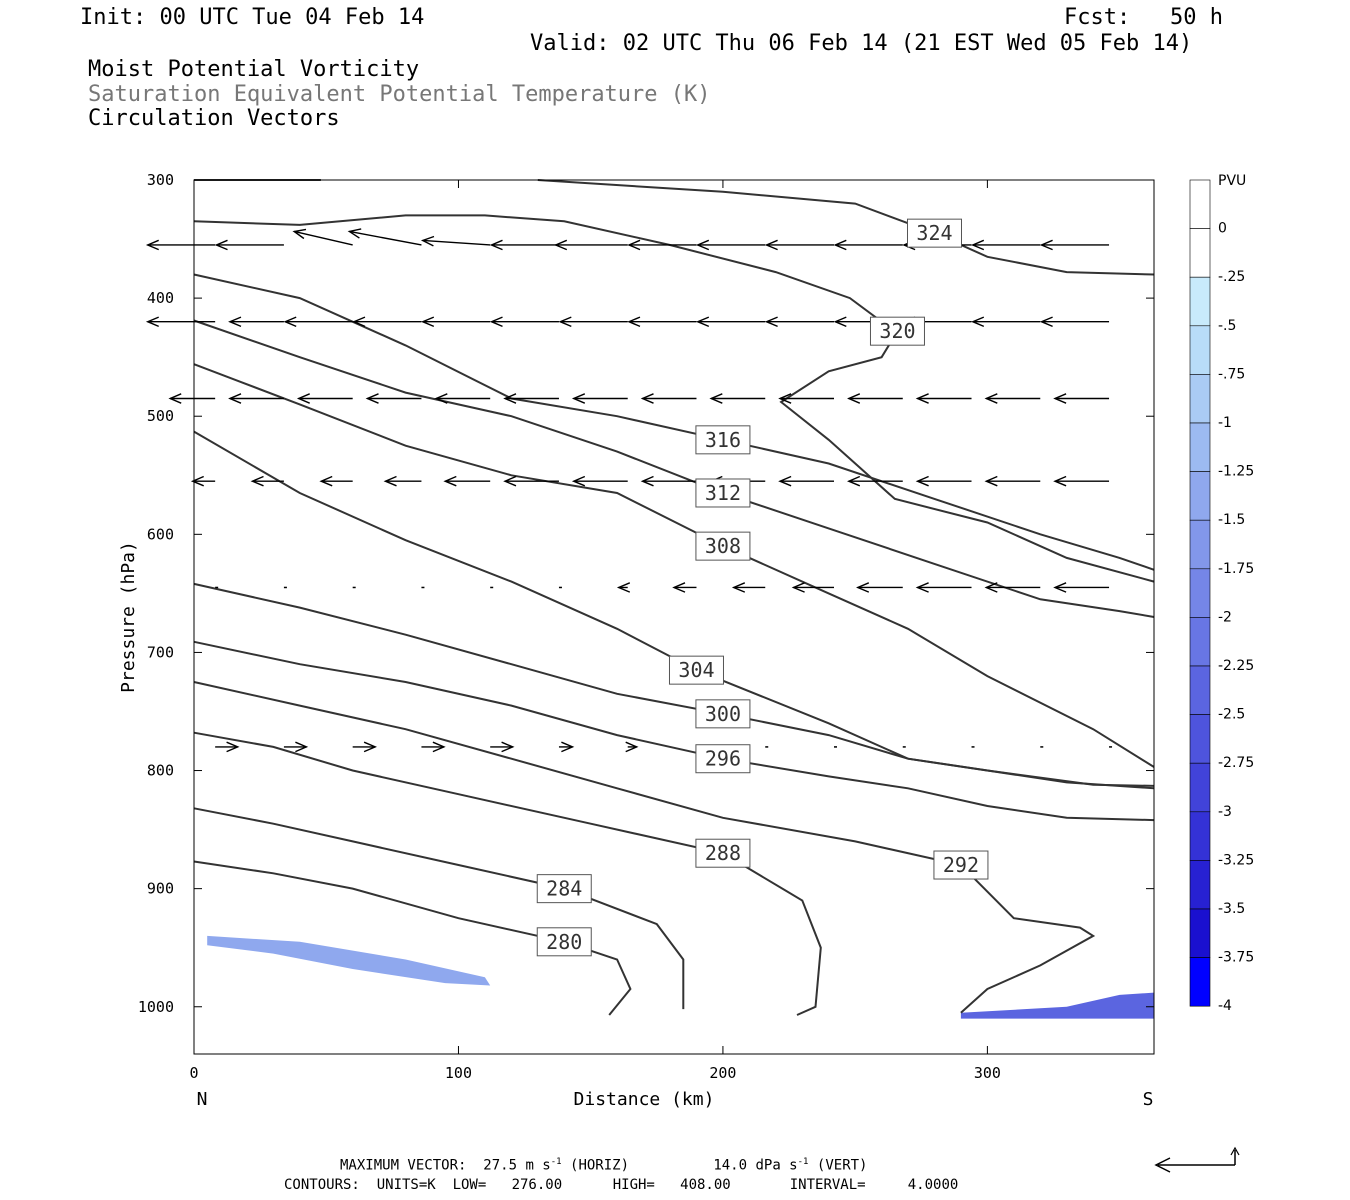 The image size is (1350, 1200). I want to click on vert-tag: (VERT), so click(842, 1165).